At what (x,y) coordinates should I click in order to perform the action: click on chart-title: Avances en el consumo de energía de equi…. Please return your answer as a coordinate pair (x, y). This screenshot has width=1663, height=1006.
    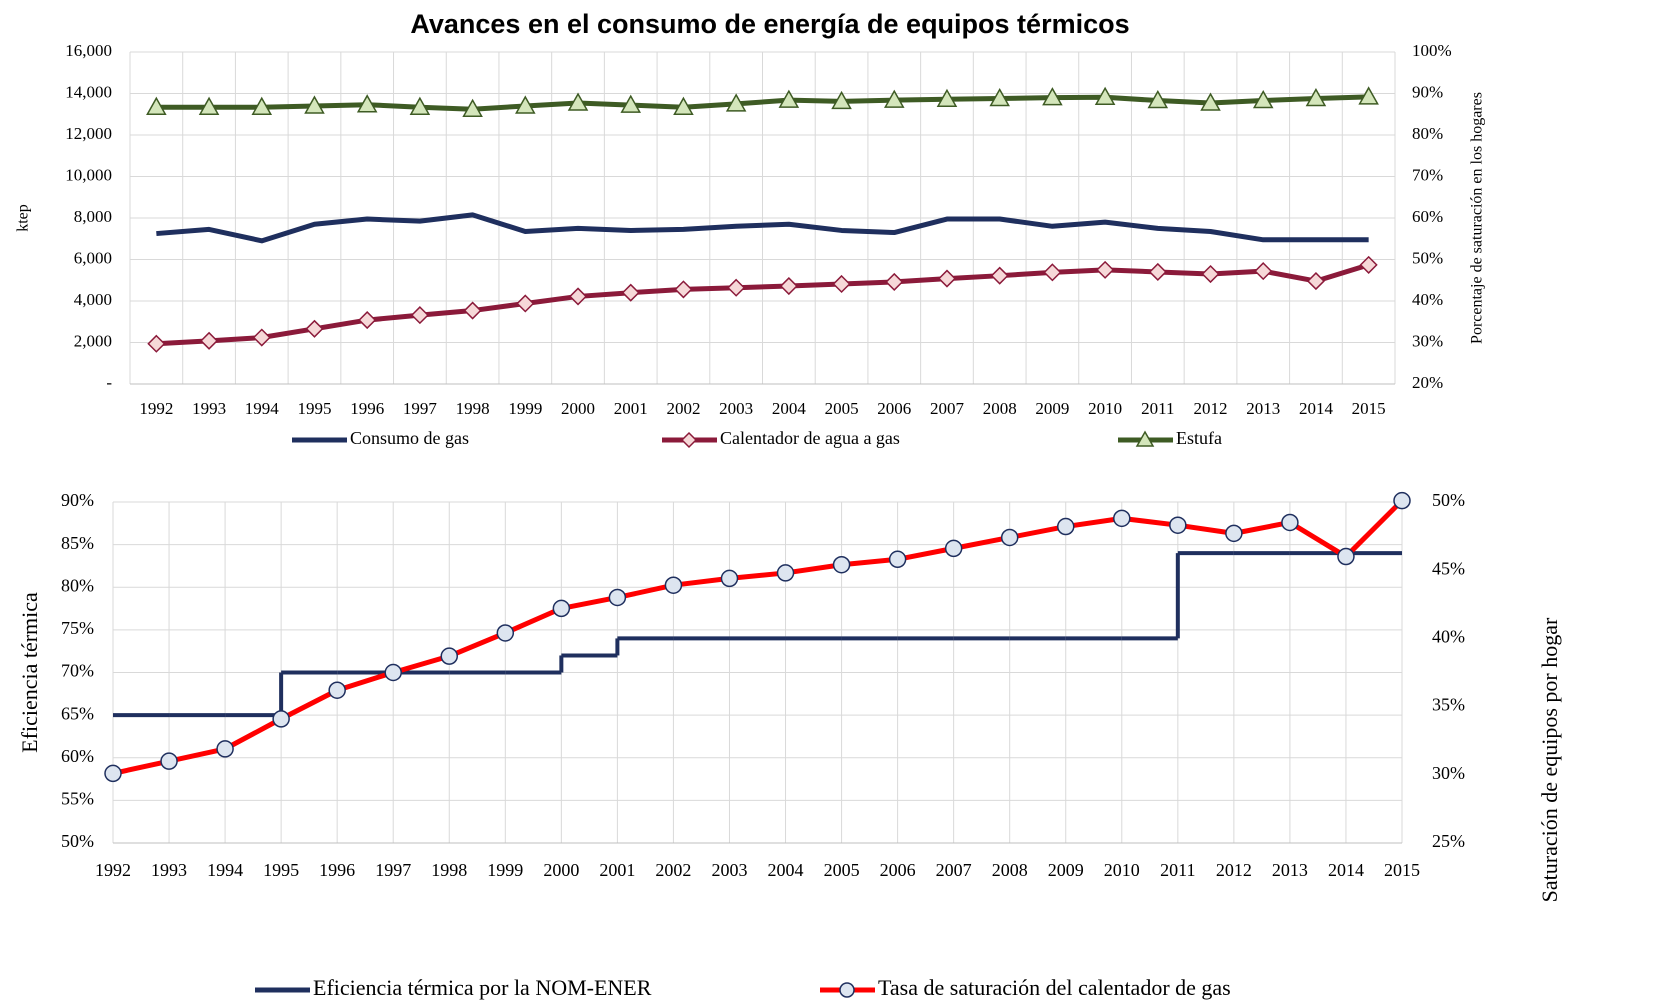
    Looking at the image, I should click on (769, 24).